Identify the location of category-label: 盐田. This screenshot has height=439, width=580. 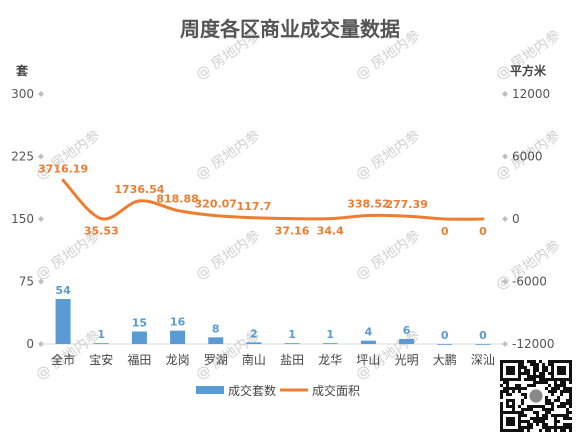
(292, 360).